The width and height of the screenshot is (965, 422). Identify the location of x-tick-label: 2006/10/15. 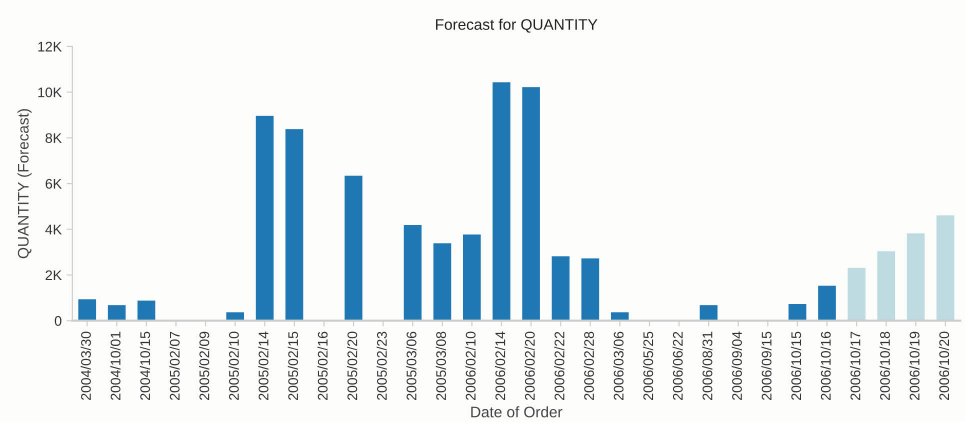
(796, 366).